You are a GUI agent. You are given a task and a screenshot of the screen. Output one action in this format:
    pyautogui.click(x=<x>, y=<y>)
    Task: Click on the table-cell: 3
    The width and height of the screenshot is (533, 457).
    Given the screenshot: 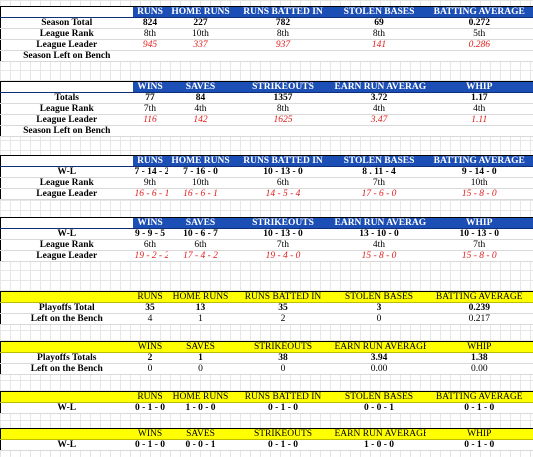 What is the action you would take?
    pyautogui.click(x=379, y=308)
    